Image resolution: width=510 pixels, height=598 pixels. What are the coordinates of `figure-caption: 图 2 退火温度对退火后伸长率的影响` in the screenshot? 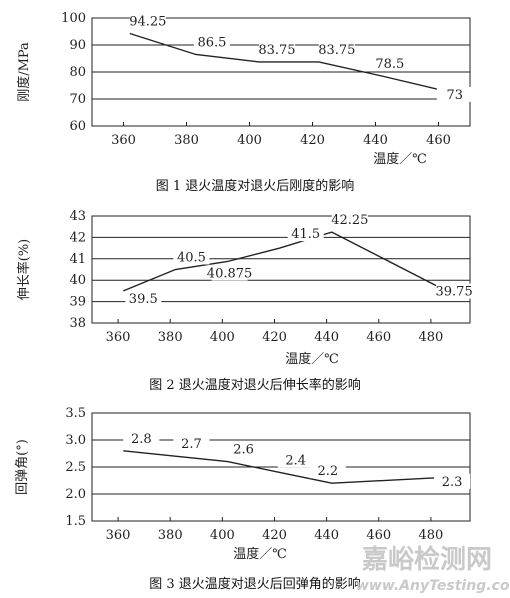 It's located at (255, 385).